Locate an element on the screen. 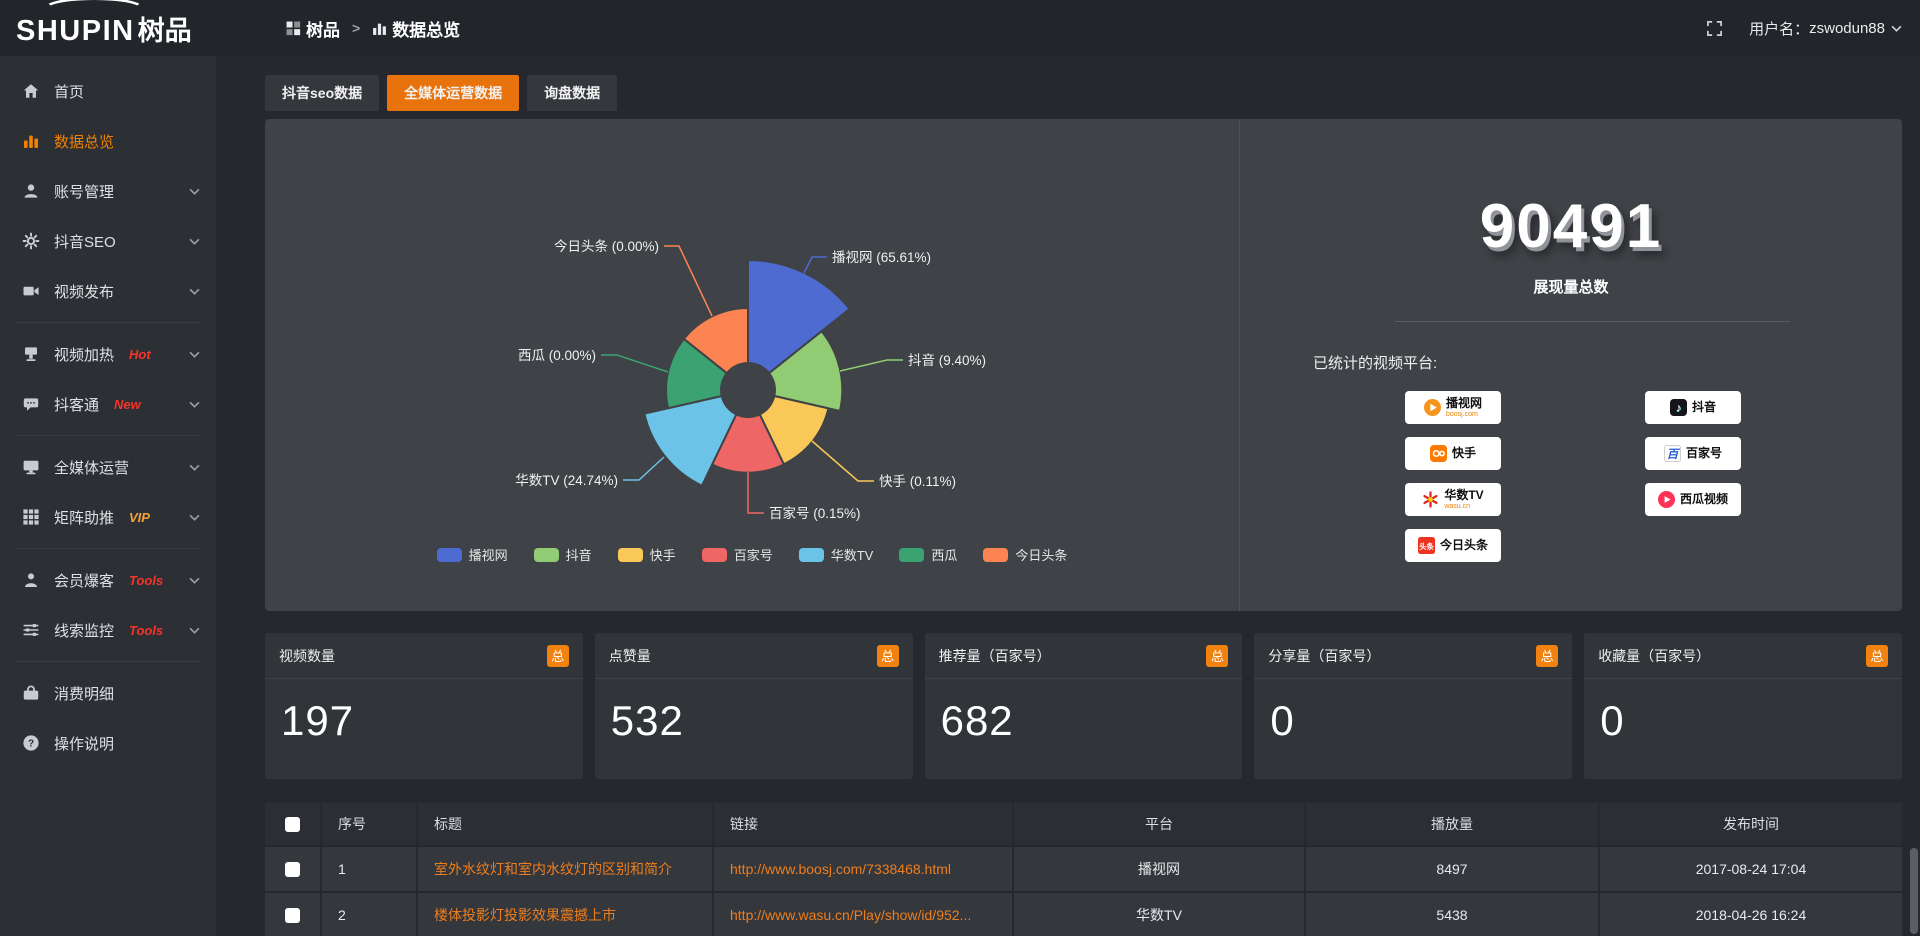  sidebar-item-douketong: 抖客通 New is located at coordinates (108, 404).